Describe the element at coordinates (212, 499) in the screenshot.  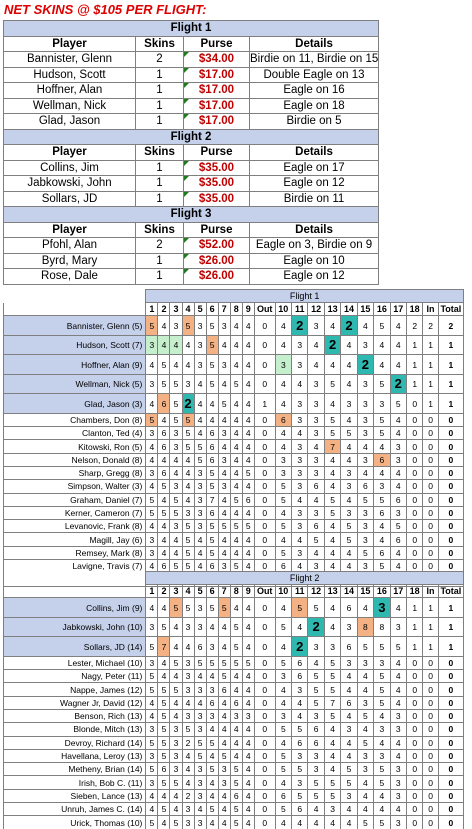
I see `score-cell: 7` at that location.